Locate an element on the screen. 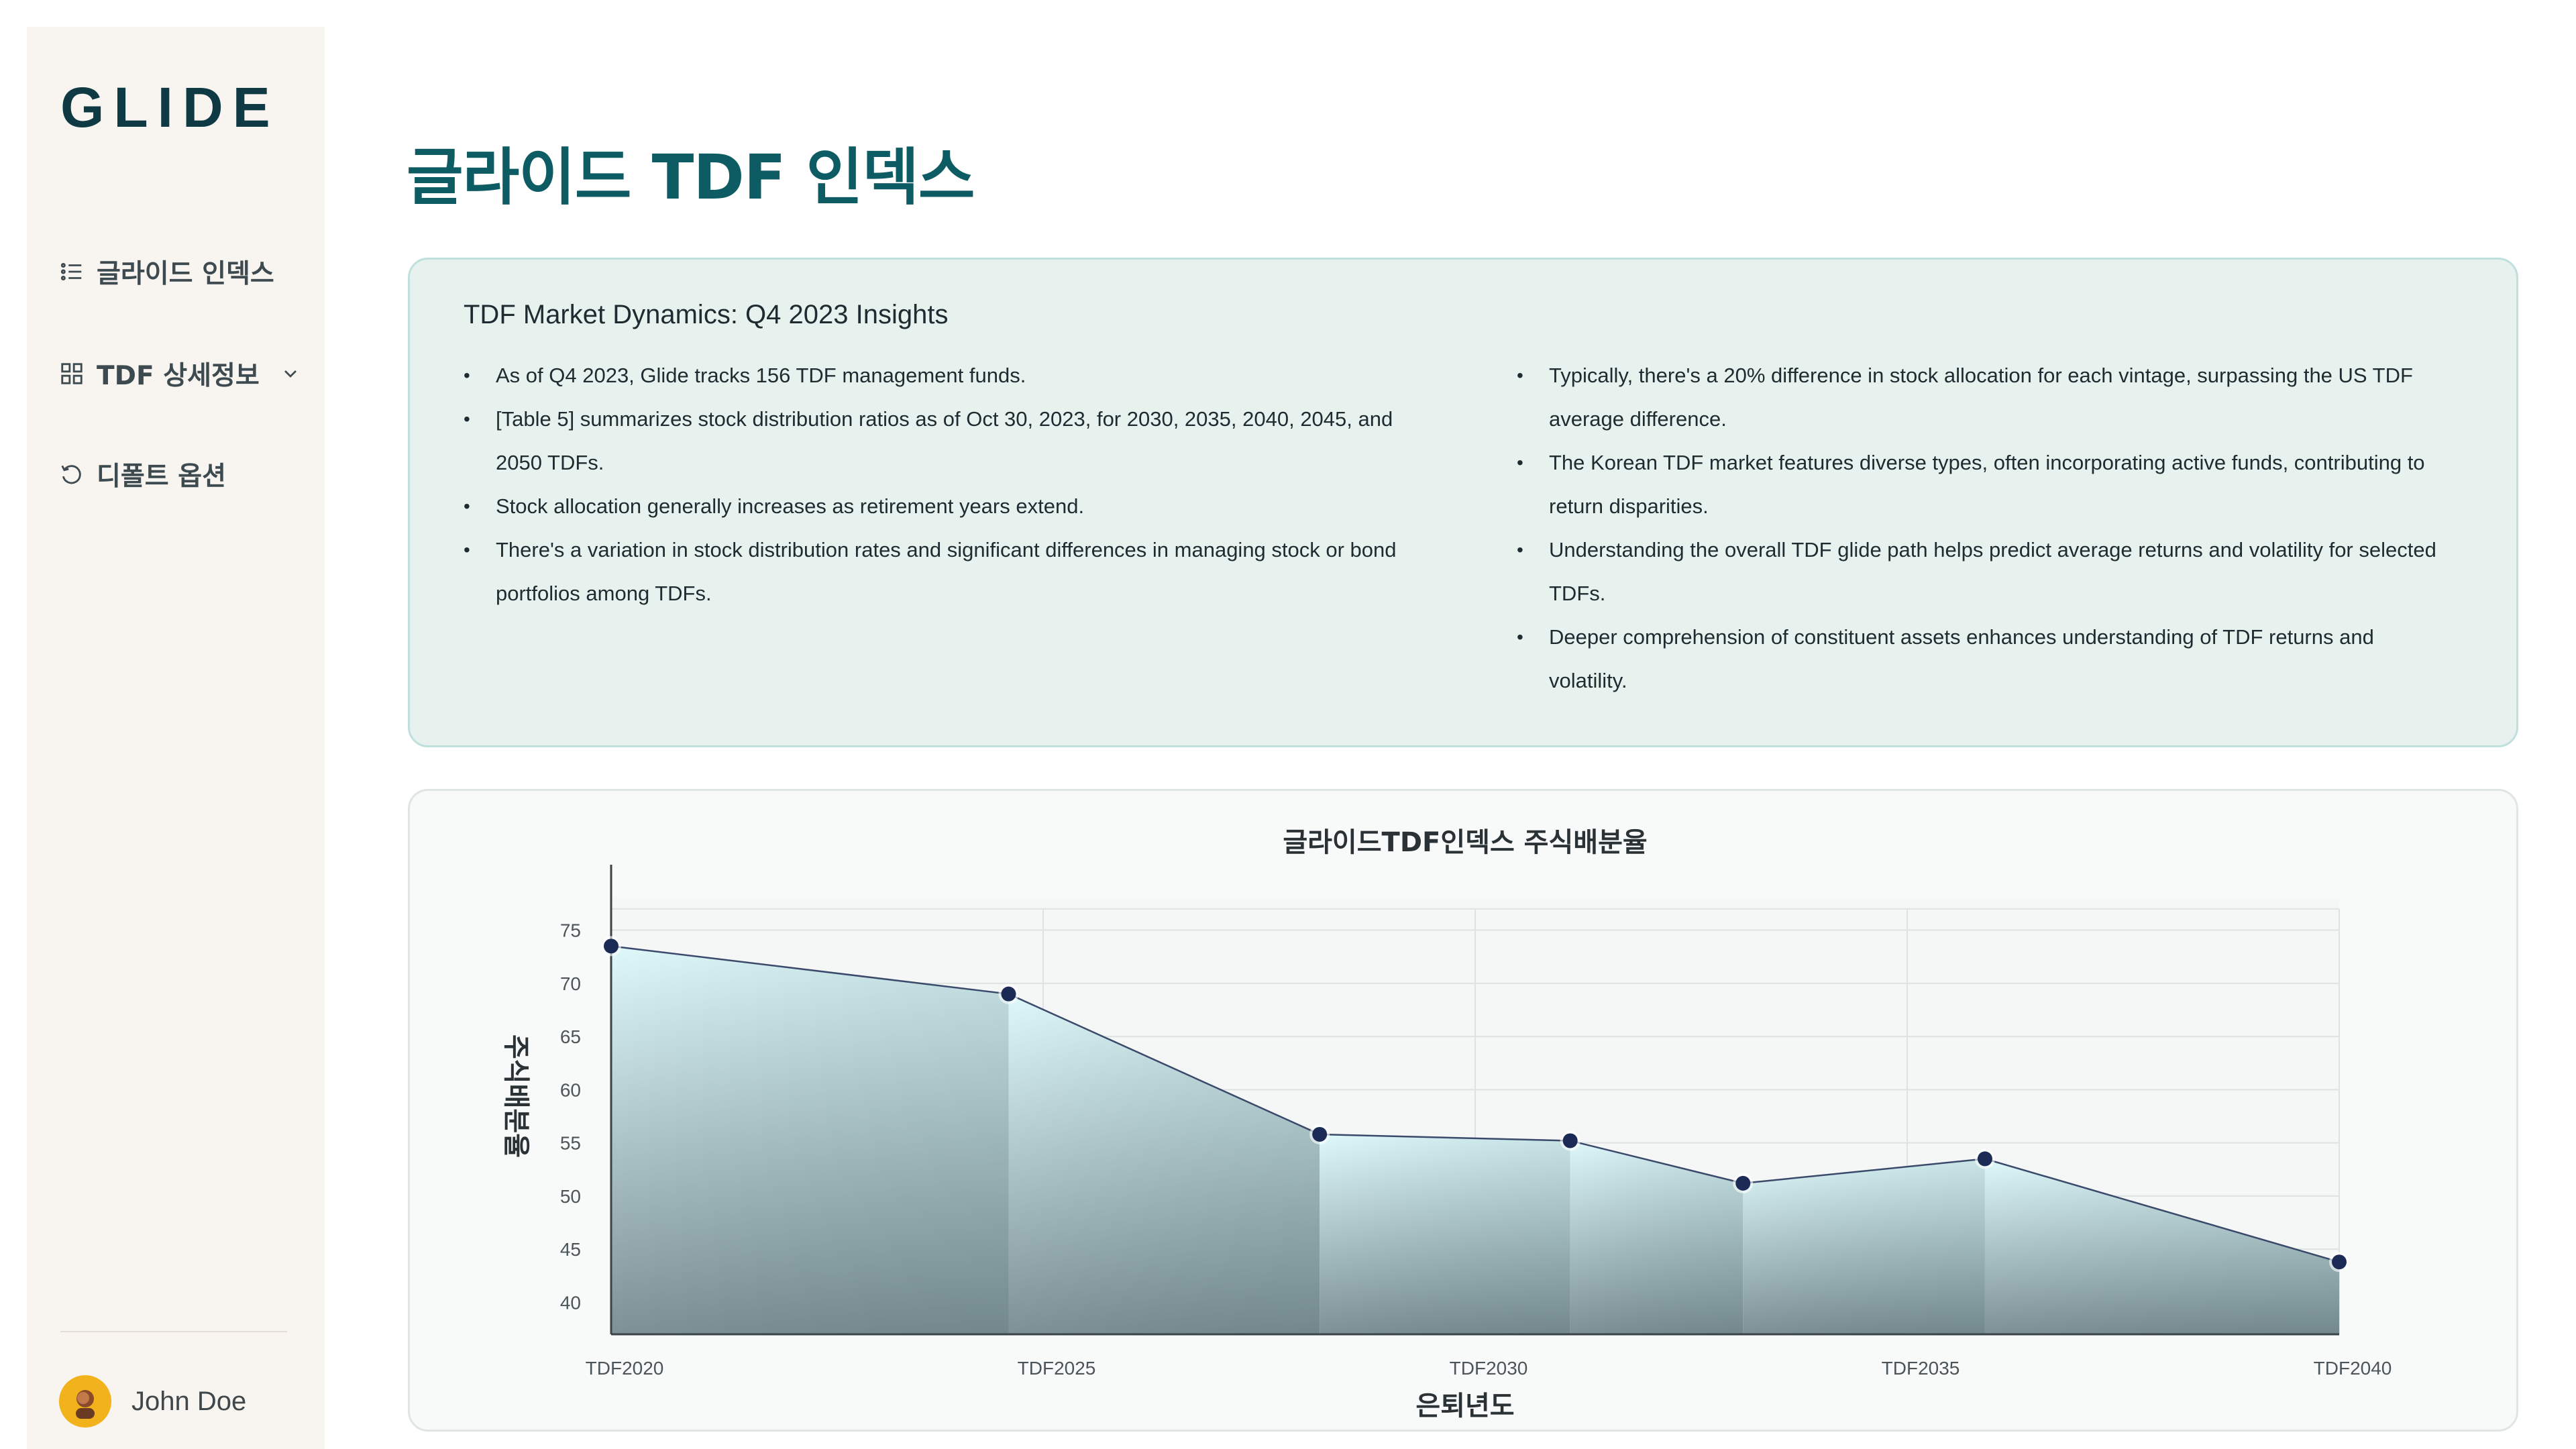 Image resolution: width=2576 pixels, height=1449 pixels. page-title: 글라이드 TDF 인덱스 is located at coordinates (691, 177).